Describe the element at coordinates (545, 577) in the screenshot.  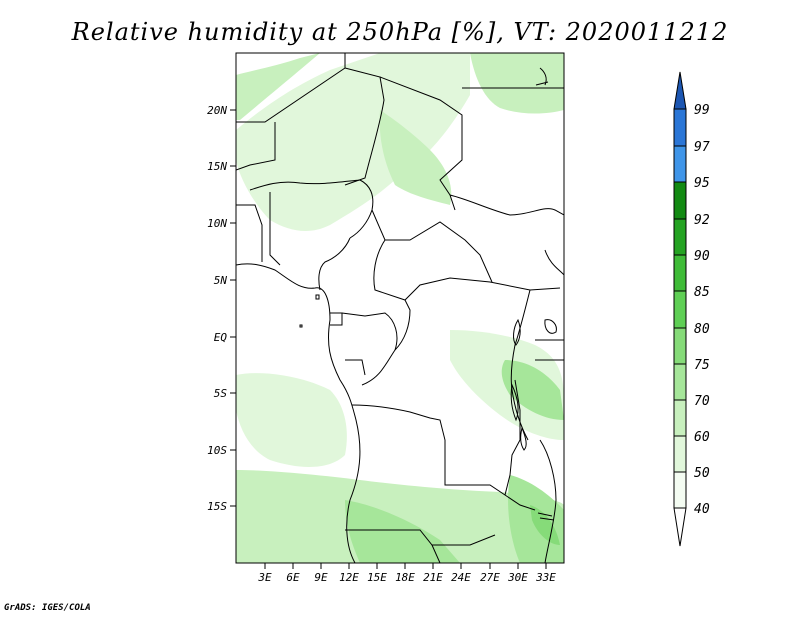
I see `lon-label: 33E` at that location.